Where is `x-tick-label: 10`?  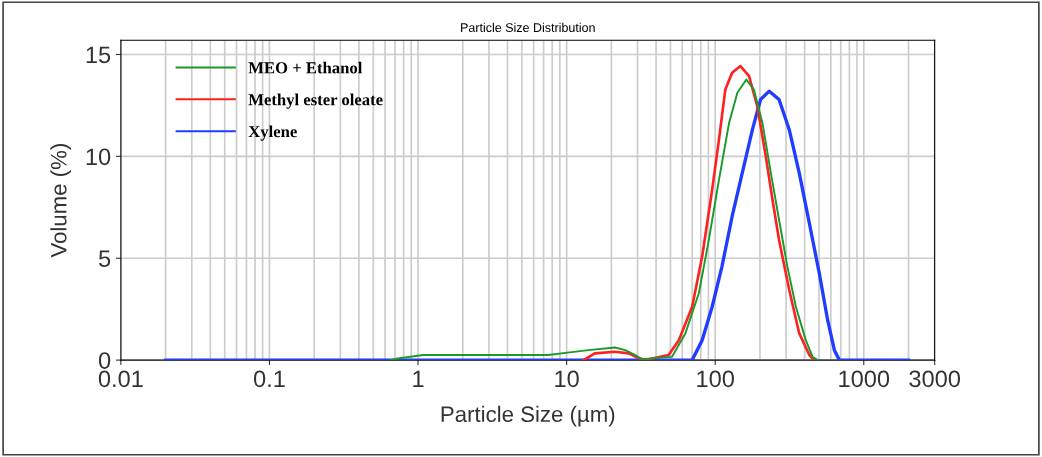 x-tick-label: 10 is located at coordinates (567, 379).